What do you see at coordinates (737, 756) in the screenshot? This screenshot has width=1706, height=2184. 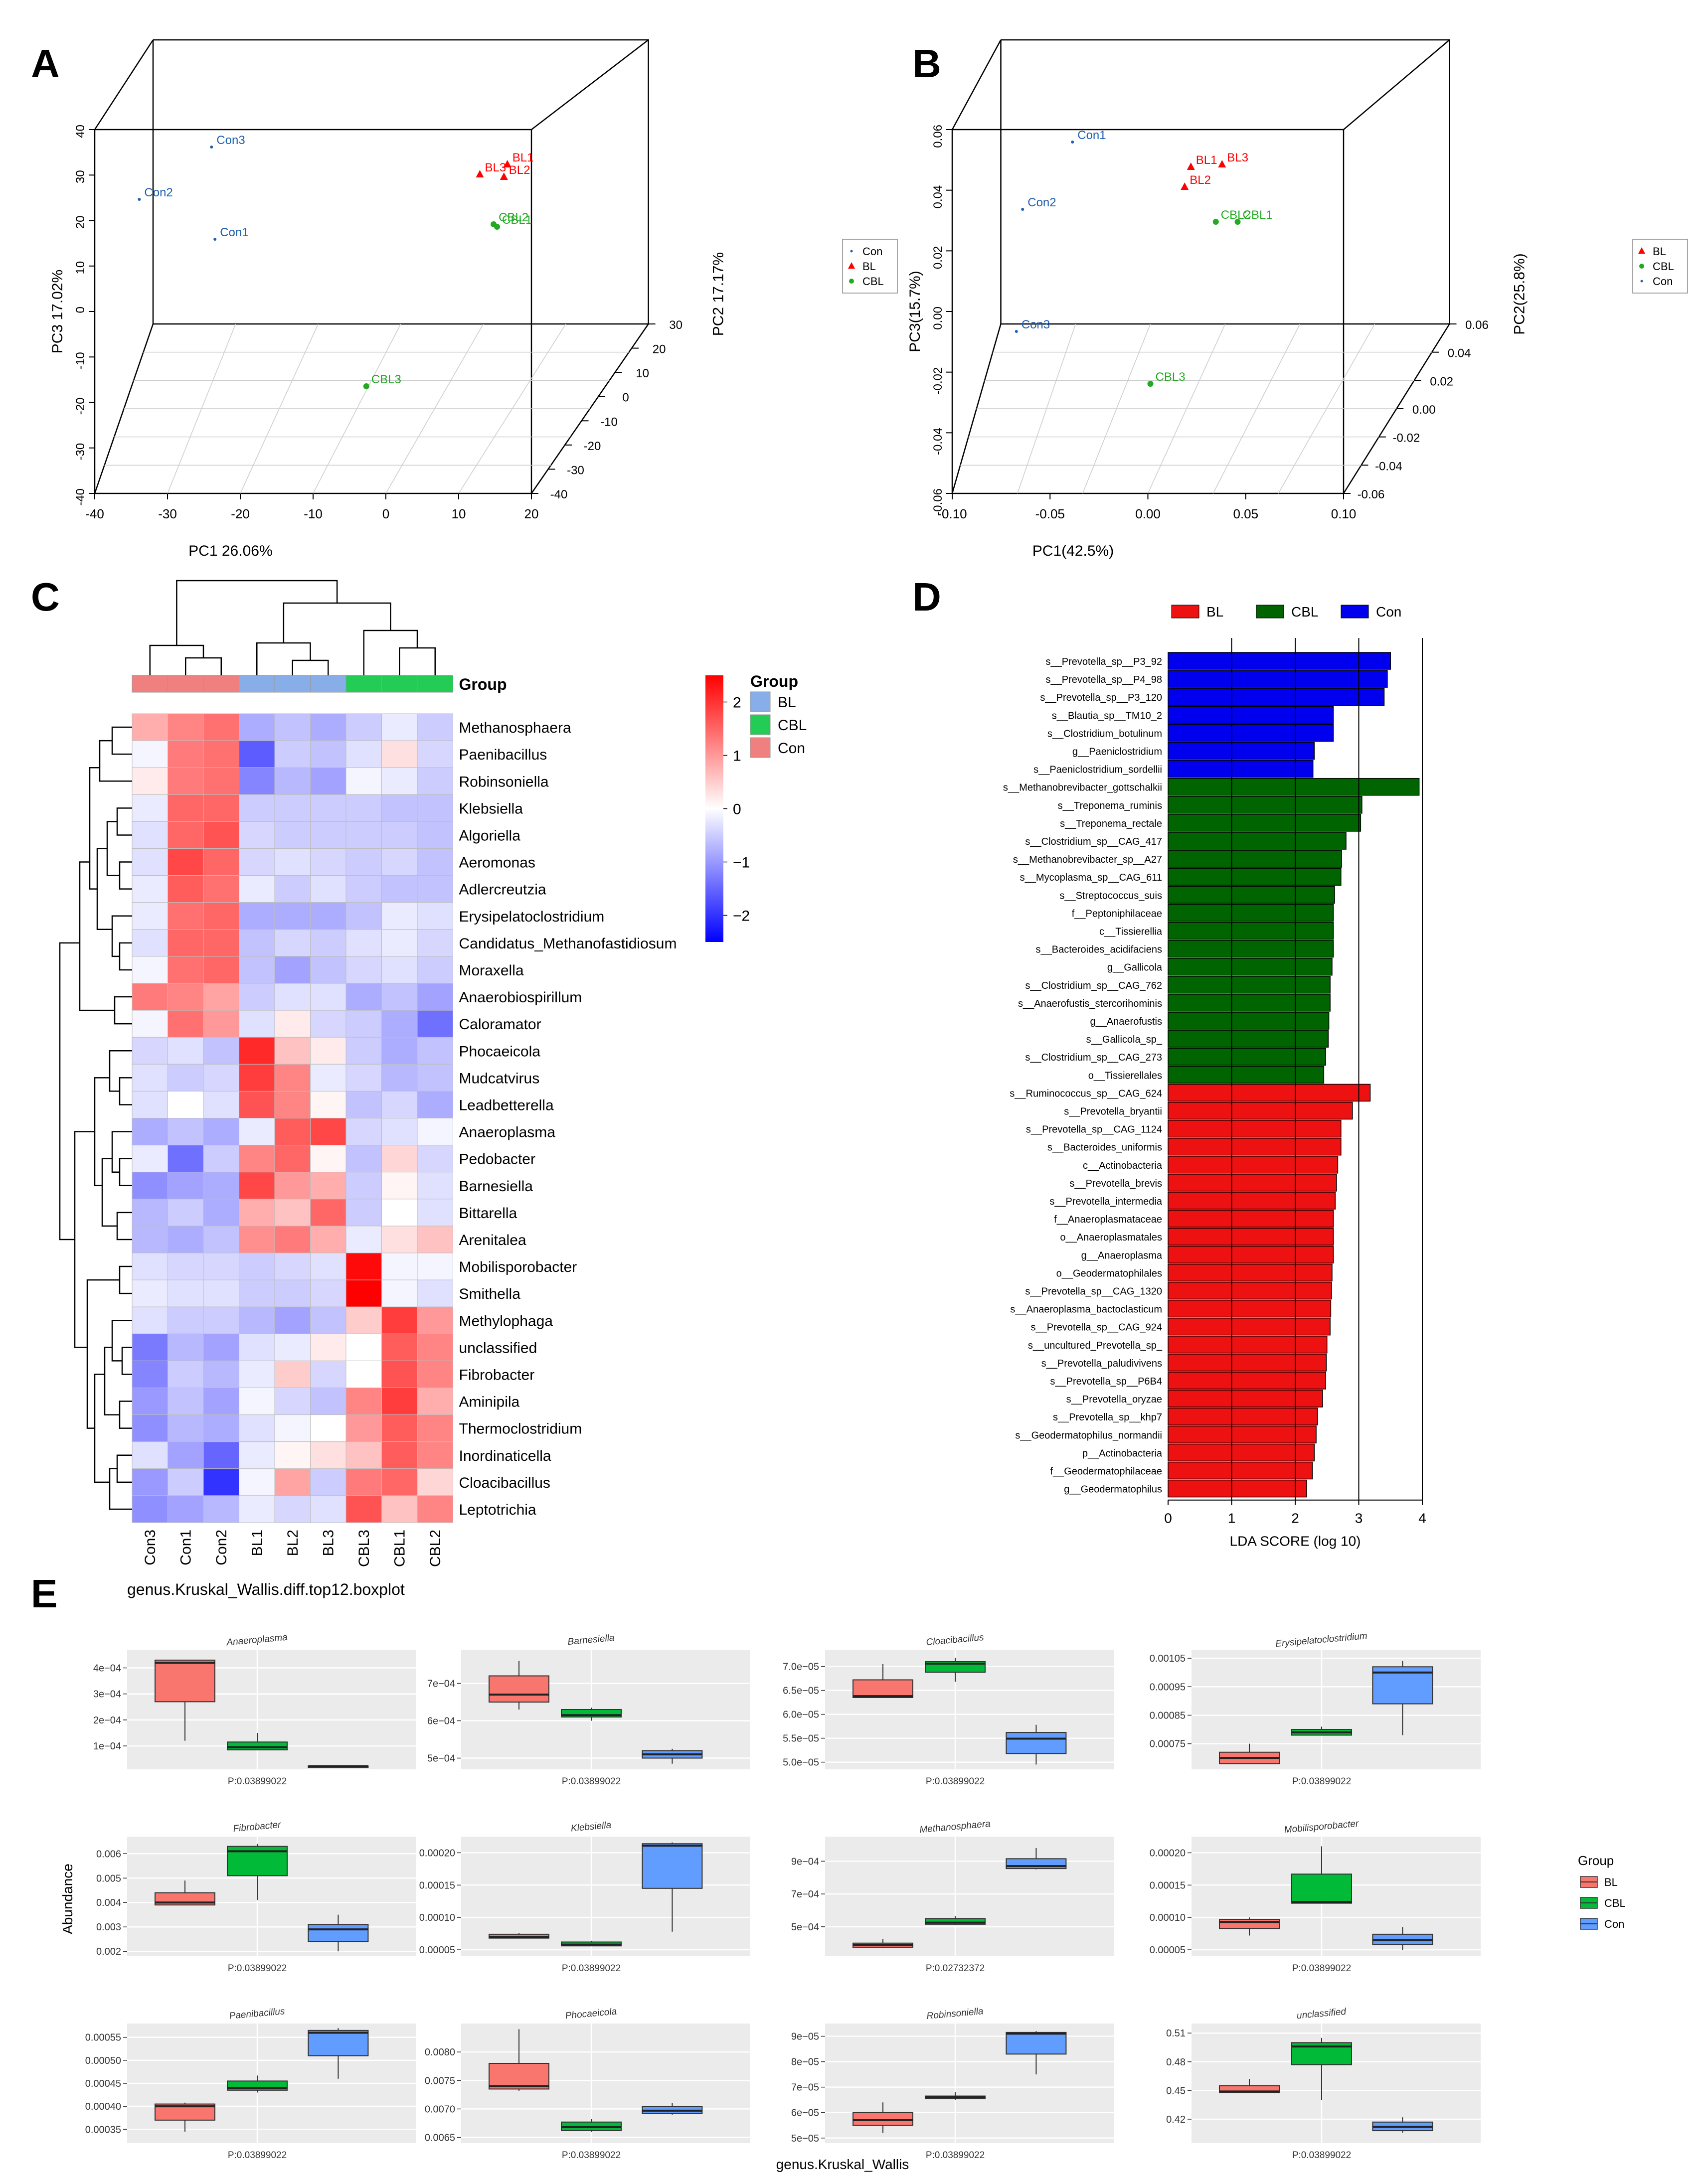 I see `scale-tick-label: 1` at bounding box center [737, 756].